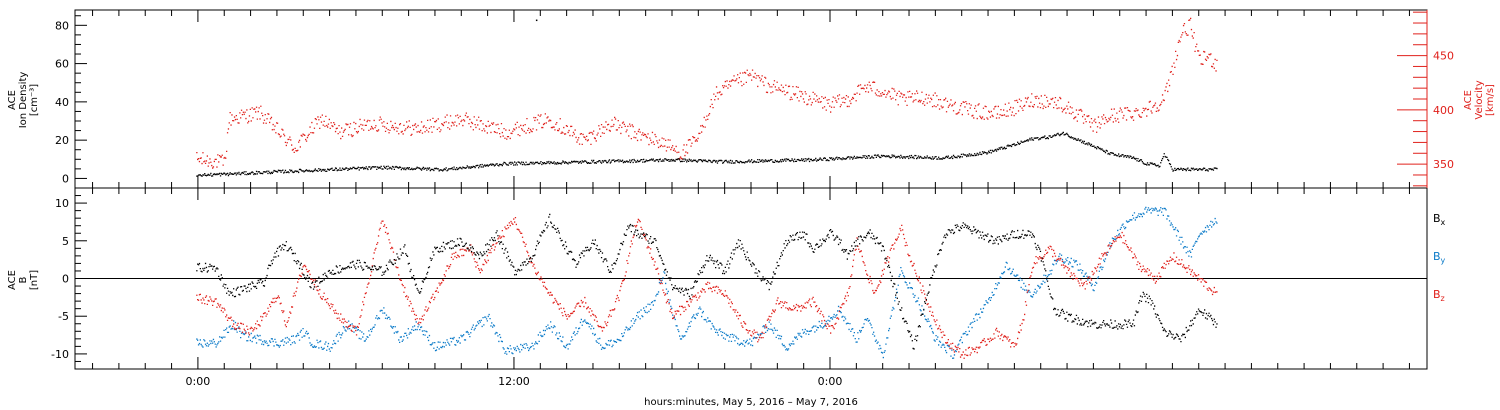  I want to click on density-tick-label: 60, so click(62, 64).